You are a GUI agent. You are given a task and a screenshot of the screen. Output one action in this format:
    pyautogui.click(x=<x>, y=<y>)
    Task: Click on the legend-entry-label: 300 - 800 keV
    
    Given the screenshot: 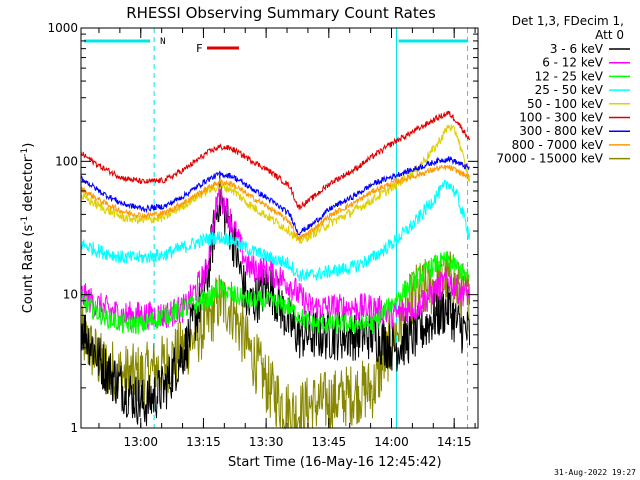 What is the action you would take?
    pyautogui.click(x=561, y=131)
    